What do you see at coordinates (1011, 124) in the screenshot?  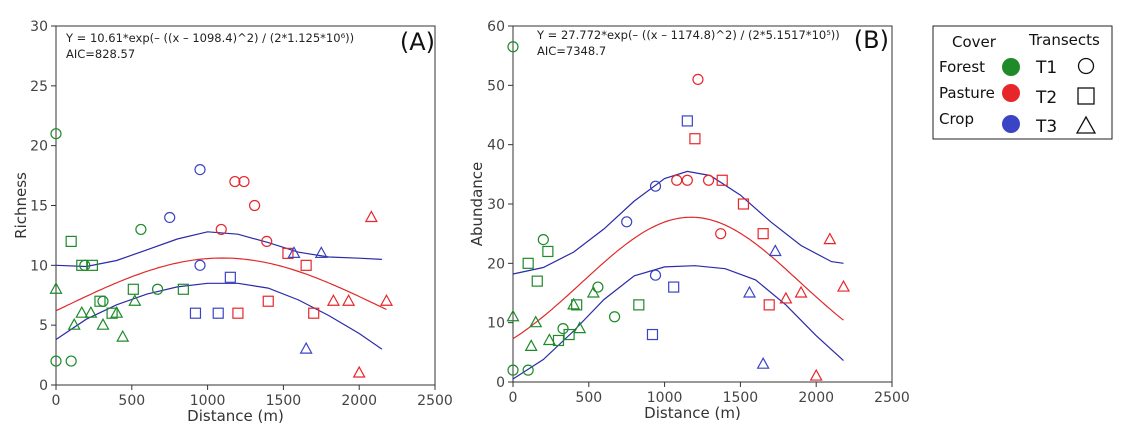 I see `legend-crop-swatch` at bounding box center [1011, 124].